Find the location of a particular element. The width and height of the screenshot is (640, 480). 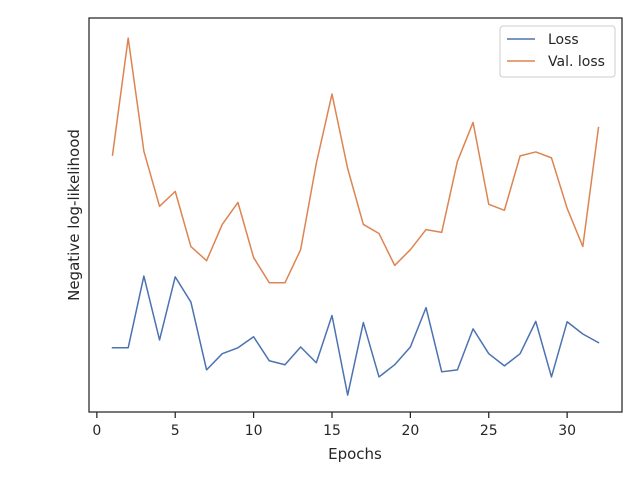

x-axis-ticks: 0 5 10 15 20 25 30 is located at coordinates (334, 425).